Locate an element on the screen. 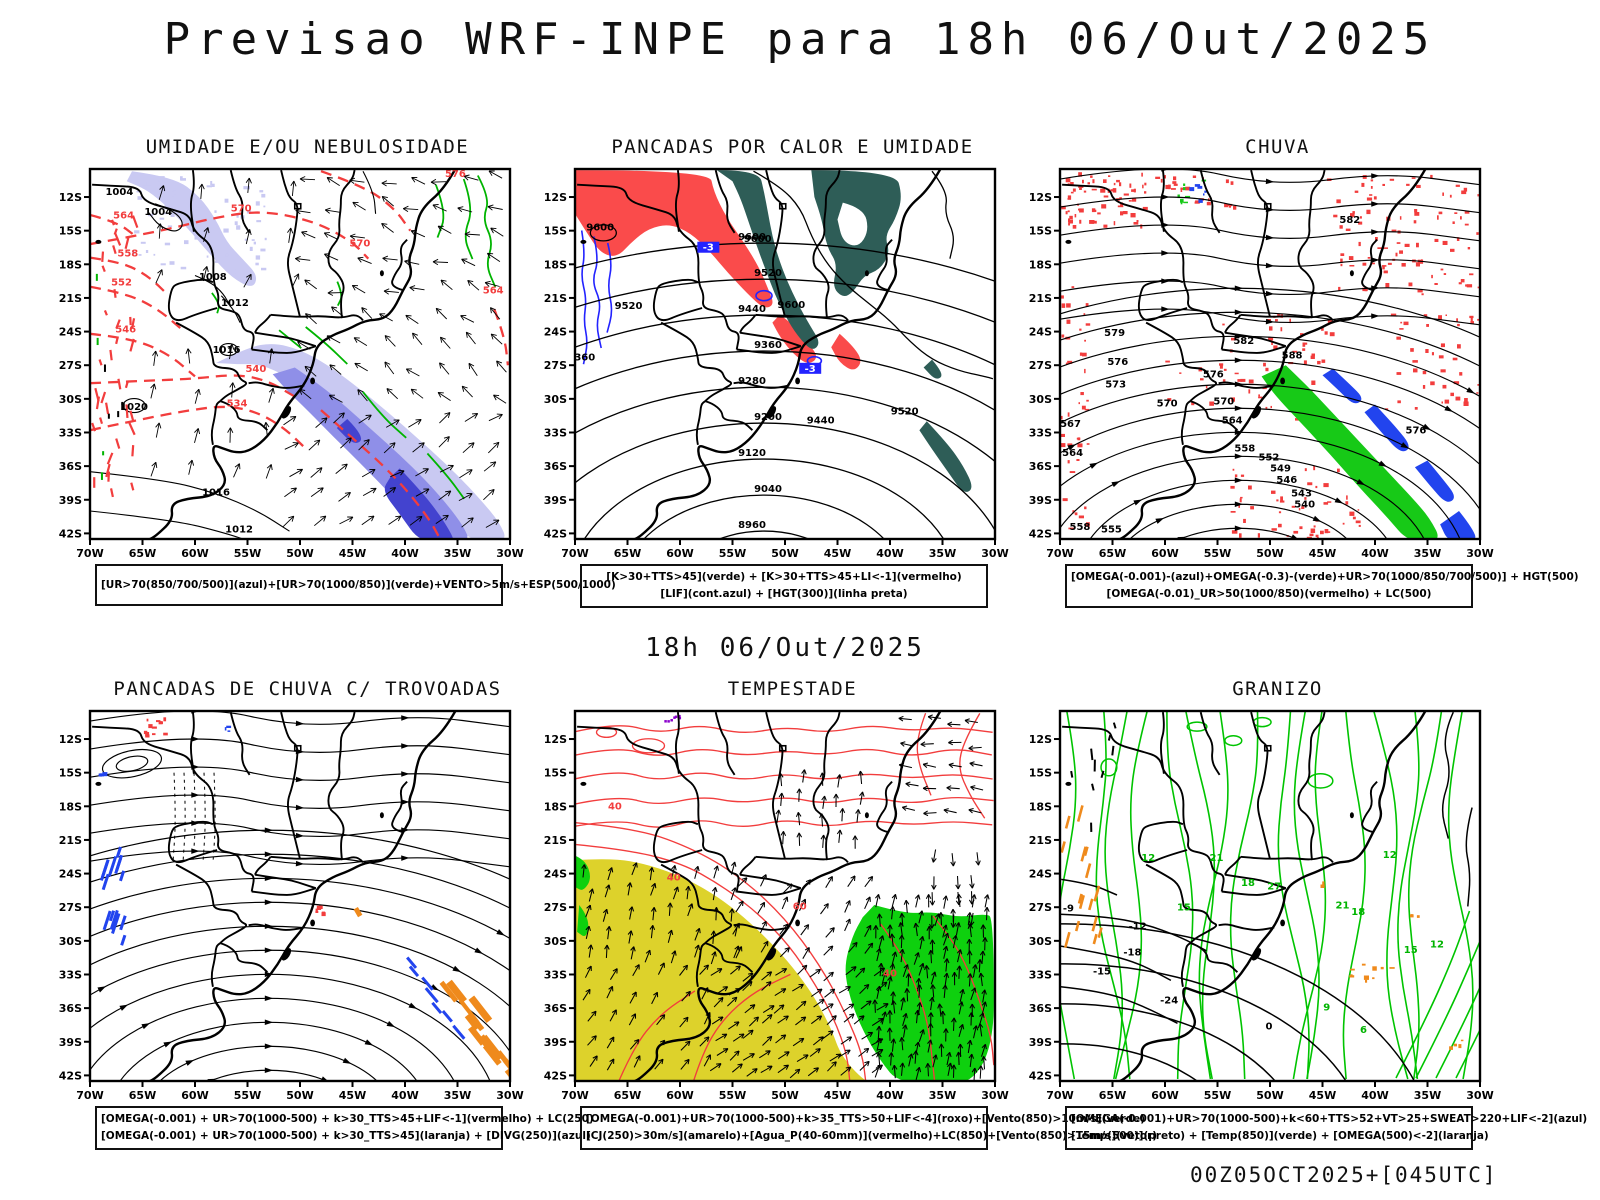 The image size is (1600, 1200). svg-text: 55W is located at coordinates (1217, 1095).